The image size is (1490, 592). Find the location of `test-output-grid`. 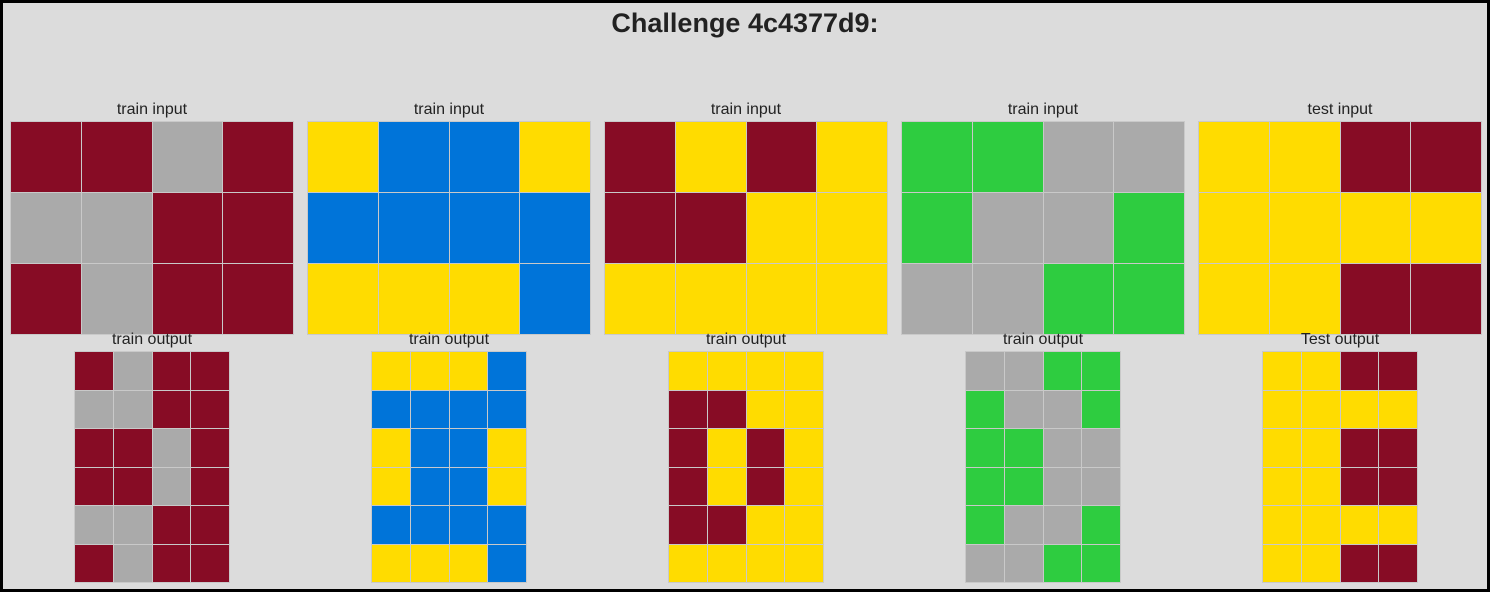

test-output-grid is located at coordinates (1340, 467).